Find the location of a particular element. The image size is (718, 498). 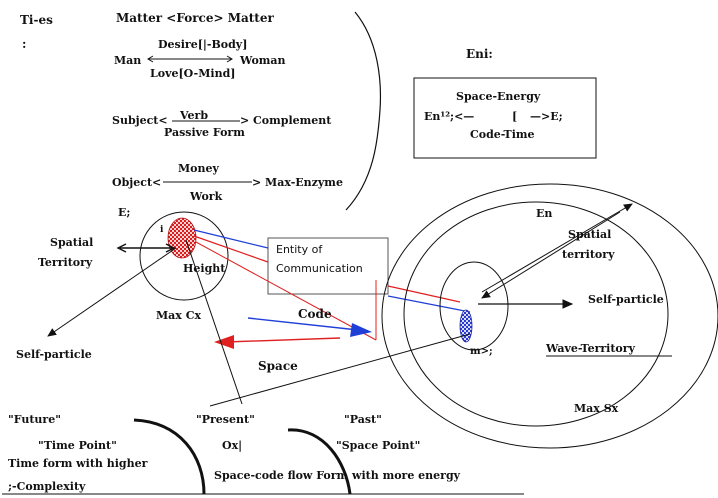

eni-mid: [ is located at coordinates (514, 116).